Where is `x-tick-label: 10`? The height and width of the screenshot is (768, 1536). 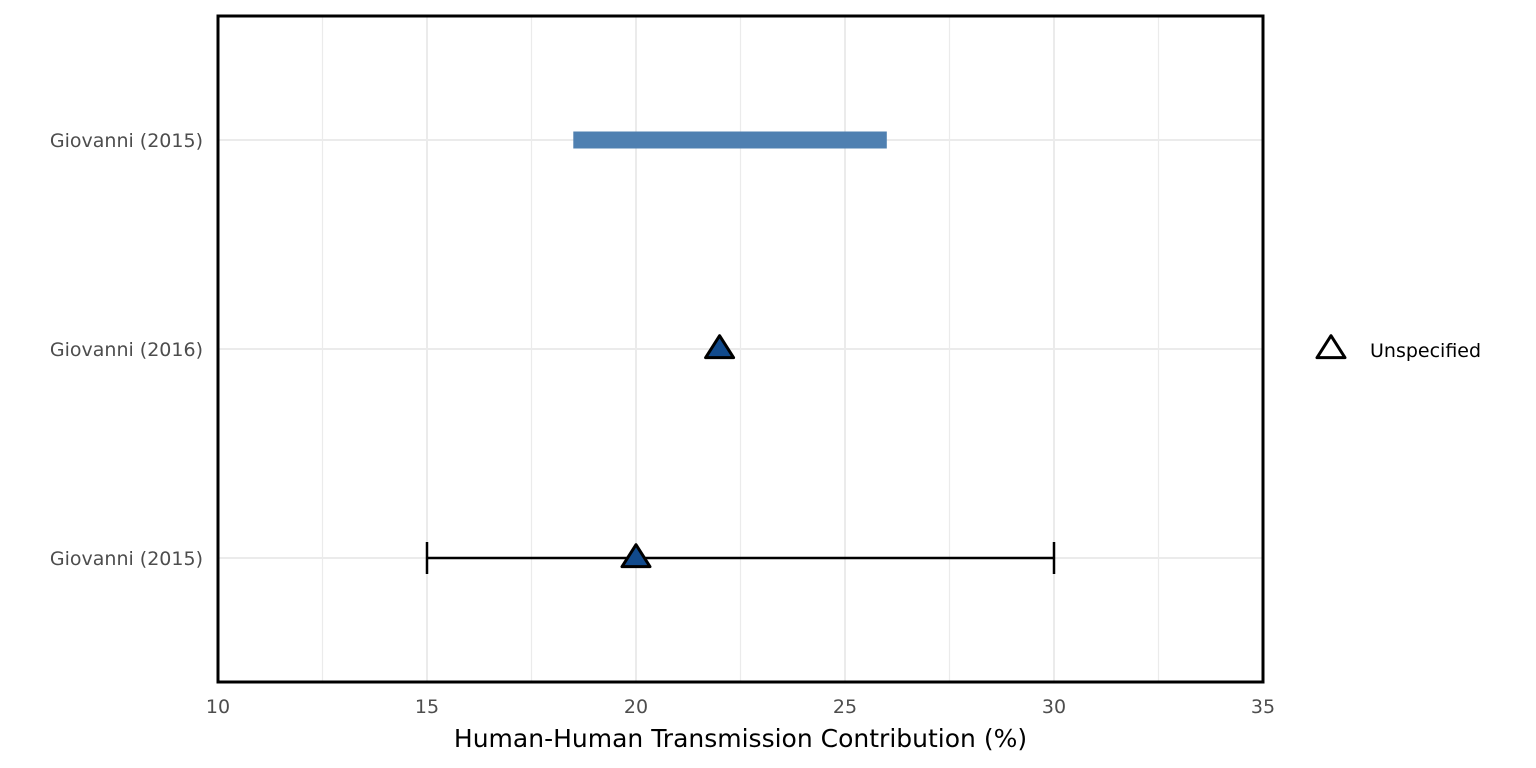 x-tick-label: 10 is located at coordinates (218, 707).